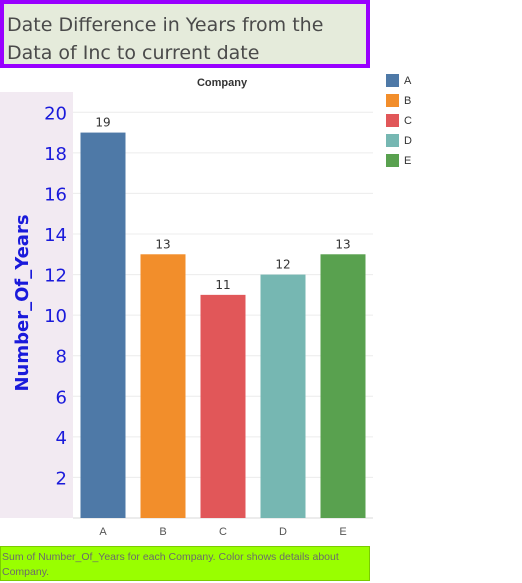 This screenshot has height=583, width=522. I want to click on y-tick-label: 4, so click(61, 438).